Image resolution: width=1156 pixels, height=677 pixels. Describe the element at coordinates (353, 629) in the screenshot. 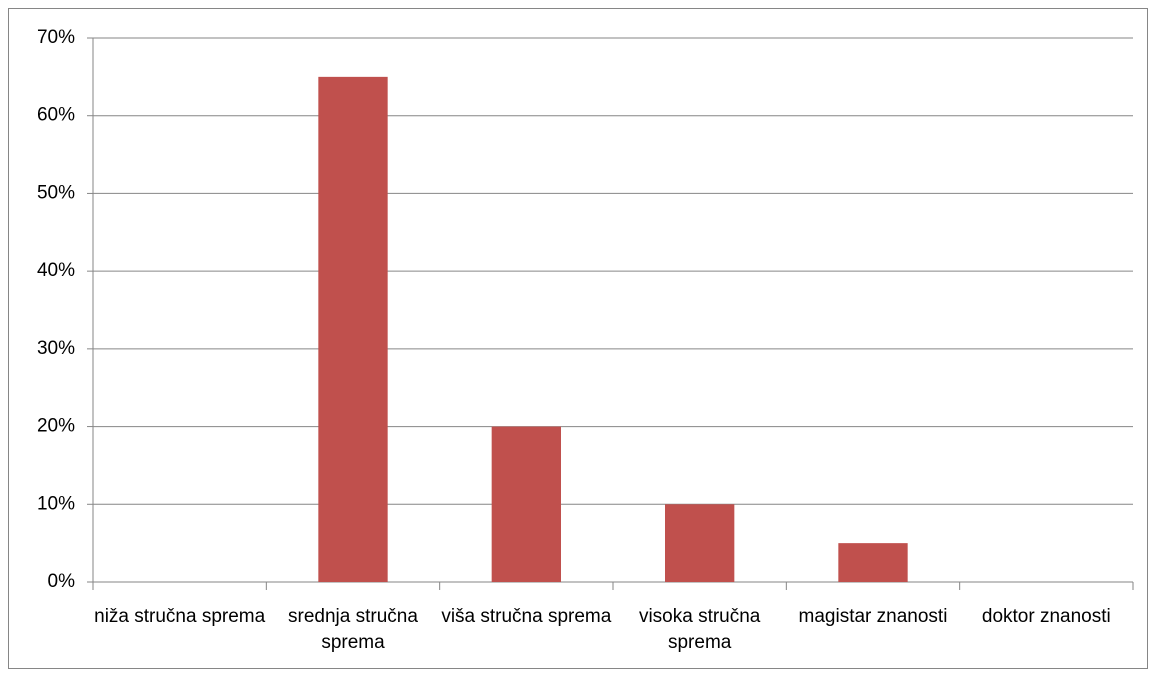

I see `x-tick-label: srednja stručna sprema` at that location.